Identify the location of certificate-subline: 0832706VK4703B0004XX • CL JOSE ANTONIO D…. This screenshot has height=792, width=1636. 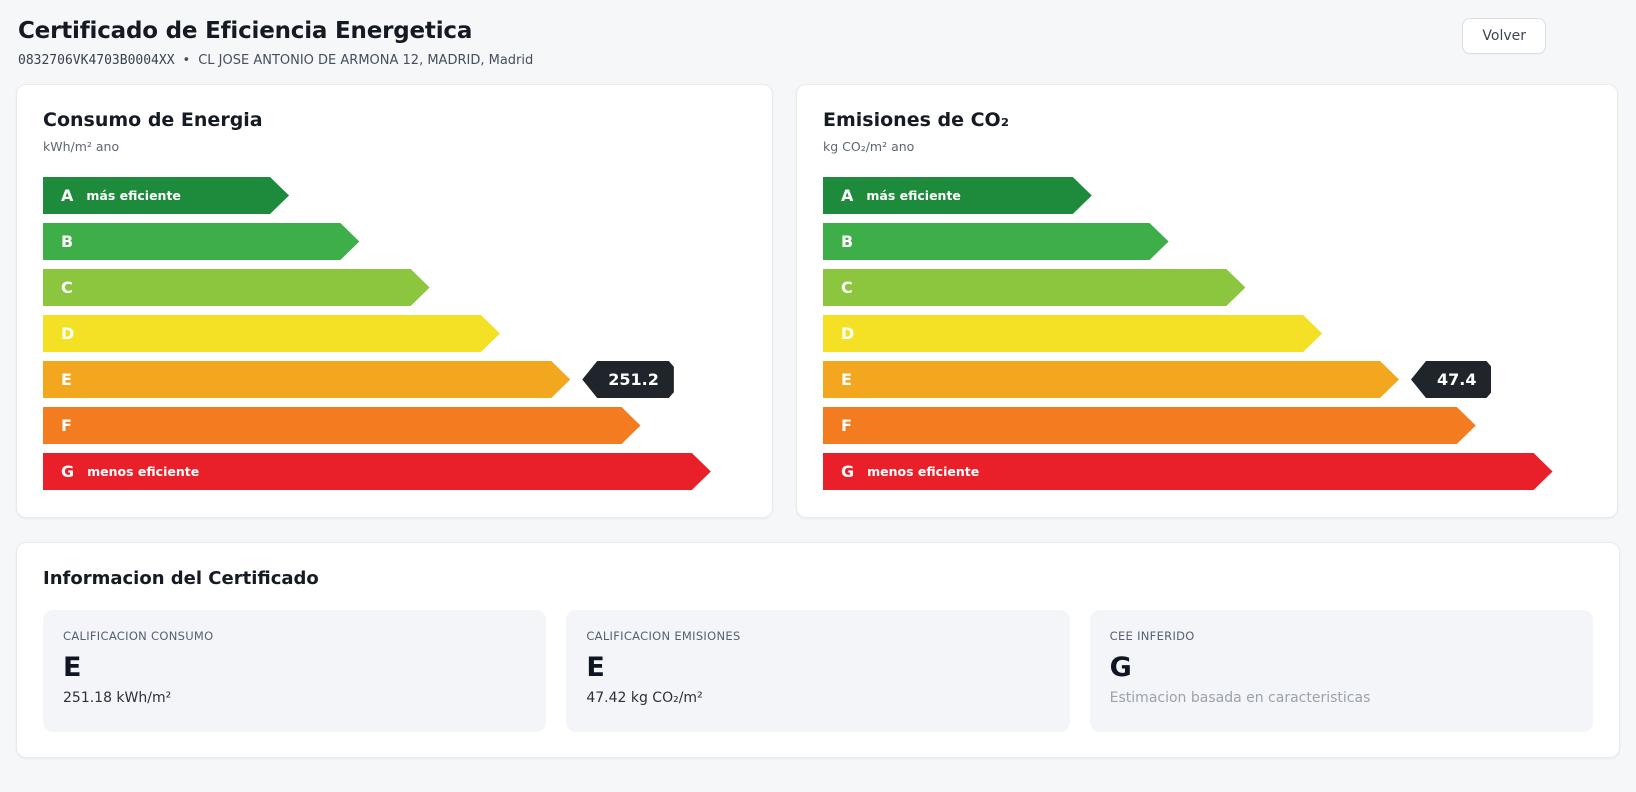
(275, 60).